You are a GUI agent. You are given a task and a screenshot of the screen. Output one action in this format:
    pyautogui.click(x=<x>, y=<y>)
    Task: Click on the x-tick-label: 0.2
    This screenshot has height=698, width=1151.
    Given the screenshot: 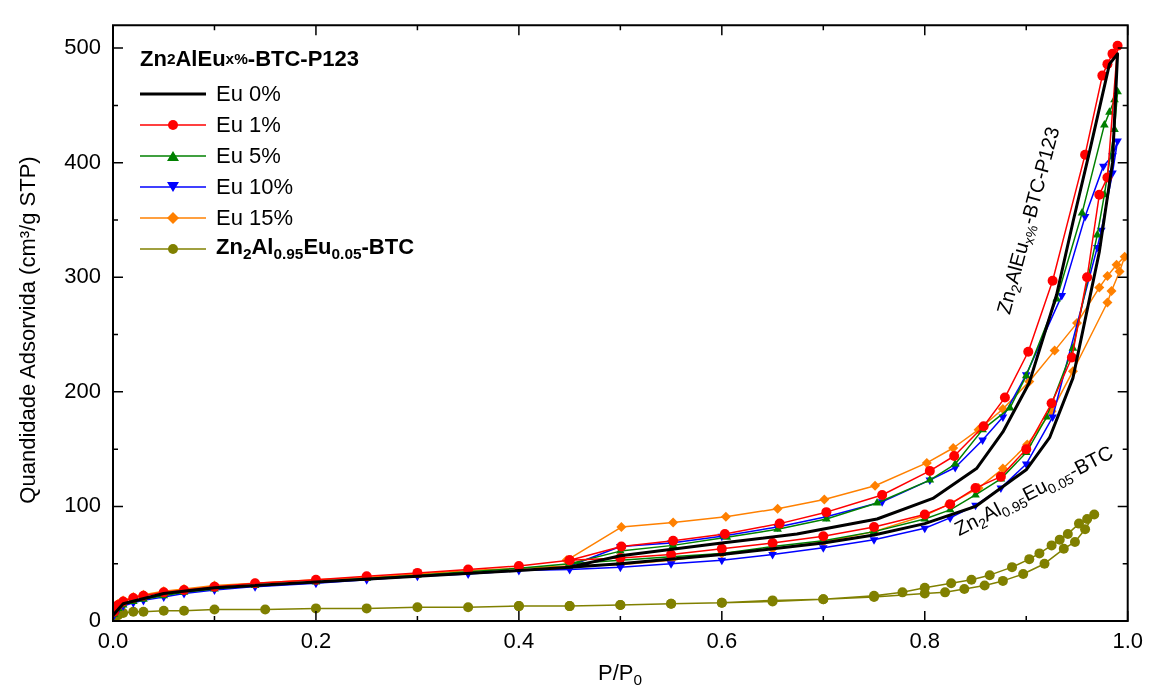 What is the action you would take?
    pyautogui.click(x=316, y=641)
    